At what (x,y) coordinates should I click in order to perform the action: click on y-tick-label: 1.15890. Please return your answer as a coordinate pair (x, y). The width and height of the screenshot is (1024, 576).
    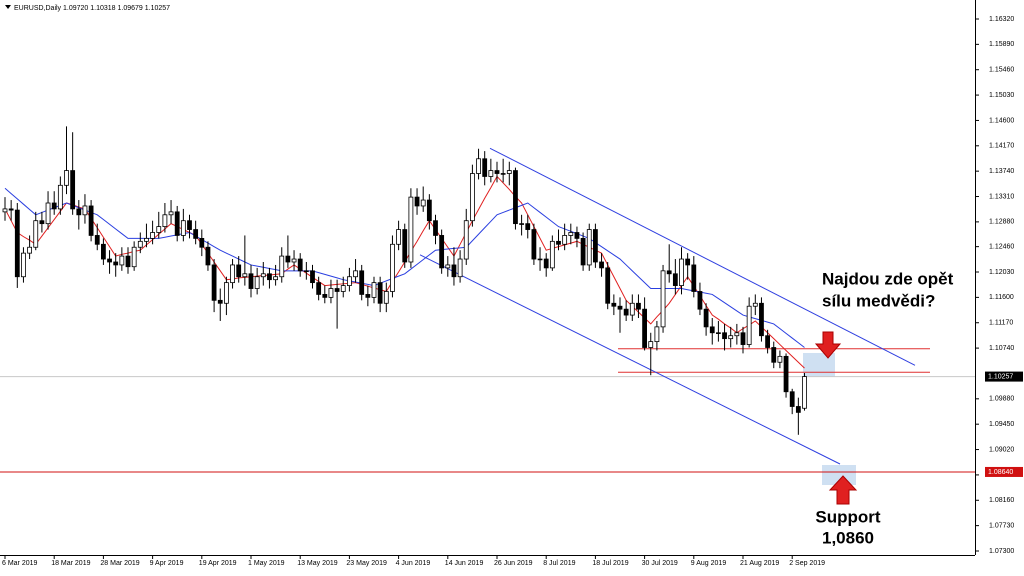
    Looking at the image, I should click on (1001, 44).